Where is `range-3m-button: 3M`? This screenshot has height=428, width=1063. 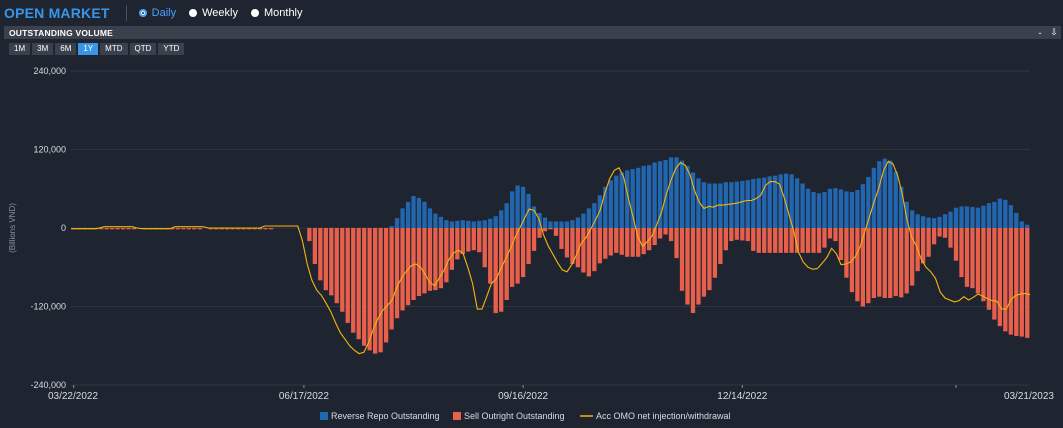
range-3m-button: 3M is located at coordinates (43, 49).